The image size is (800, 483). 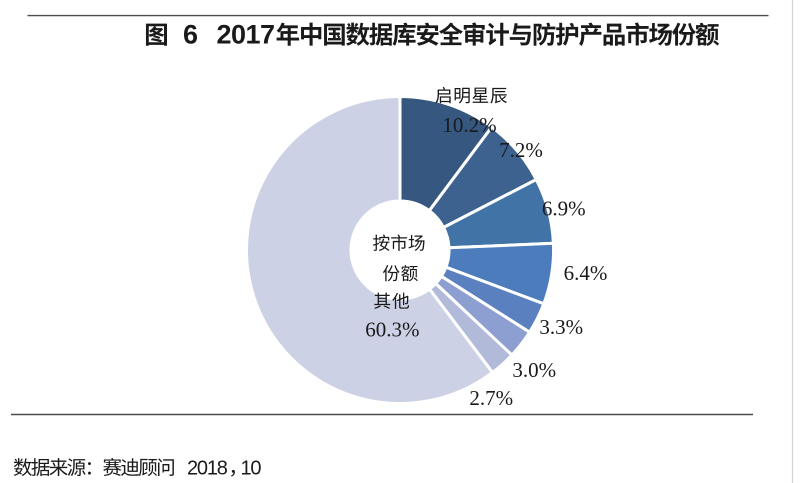 What do you see at coordinates (561, 327) in the screenshot?
I see `svg-text: 3.3%` at bounding box center [561, 327].